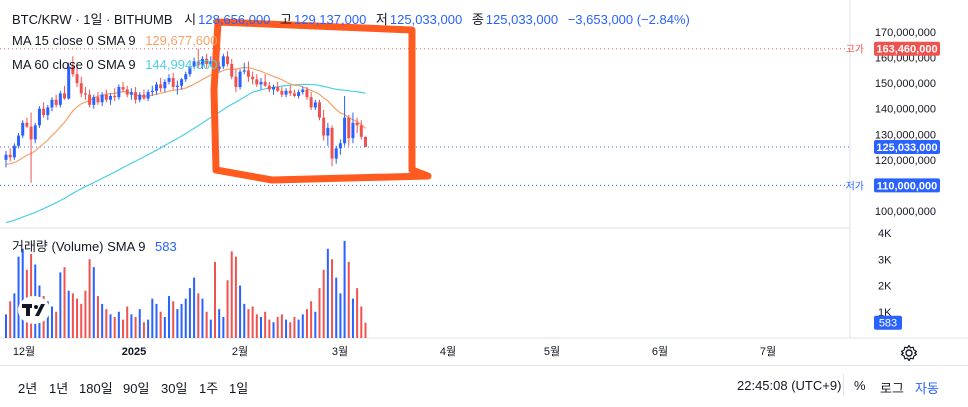 The height and width of the screenshot is (407, 968). What do you see at coordinates (174, 388) in the screenshot?
I see `range-30d-button: 30일` at bounding box center [174, 388].